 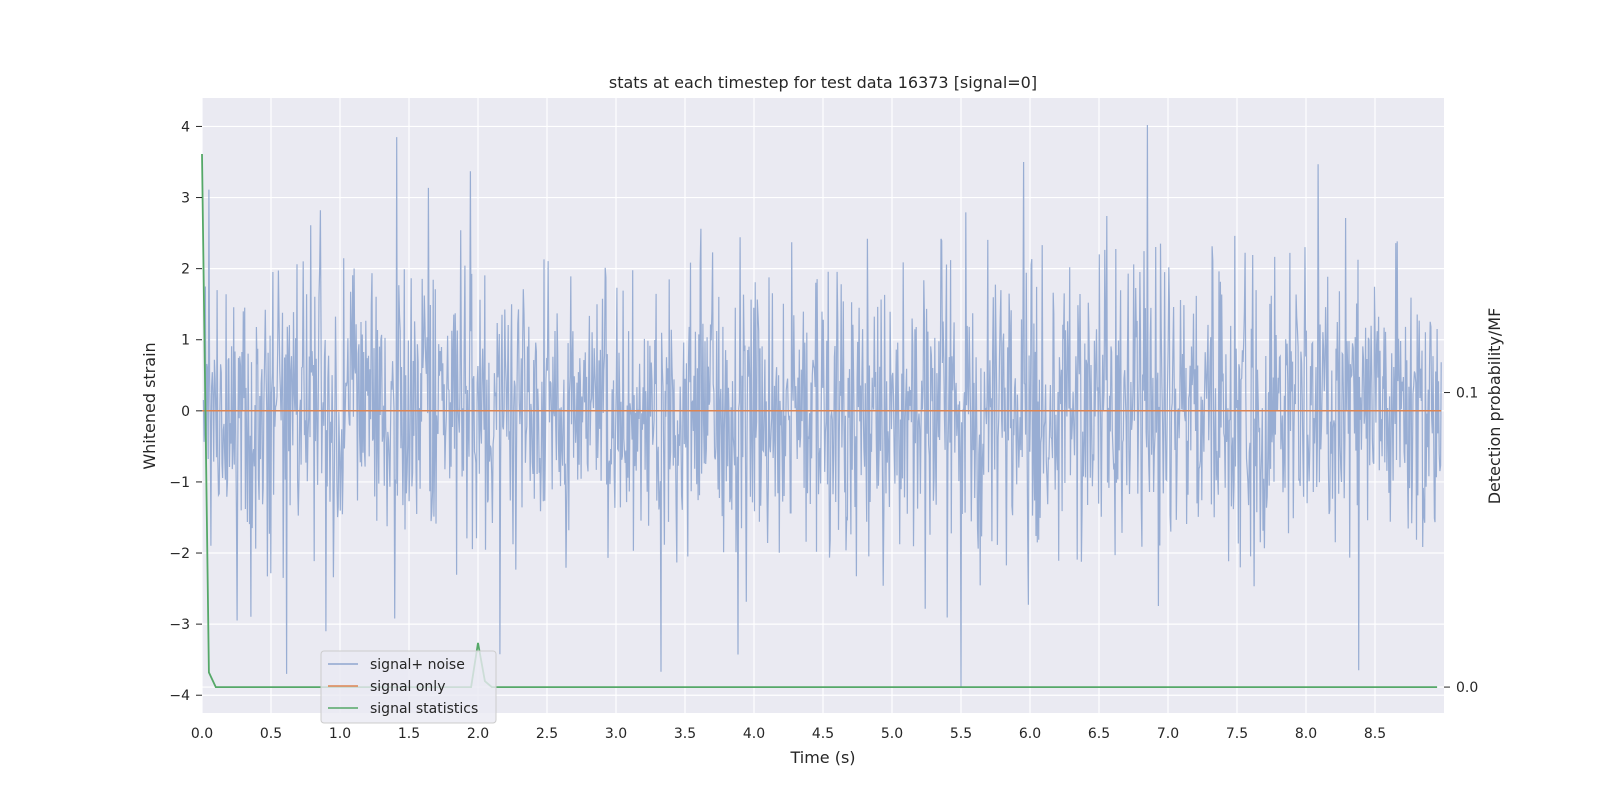 What do you see at coordinates (823, 734) in the screenshot?
I see `x-tick-label: 4.5` at bounding box center [823, 734].